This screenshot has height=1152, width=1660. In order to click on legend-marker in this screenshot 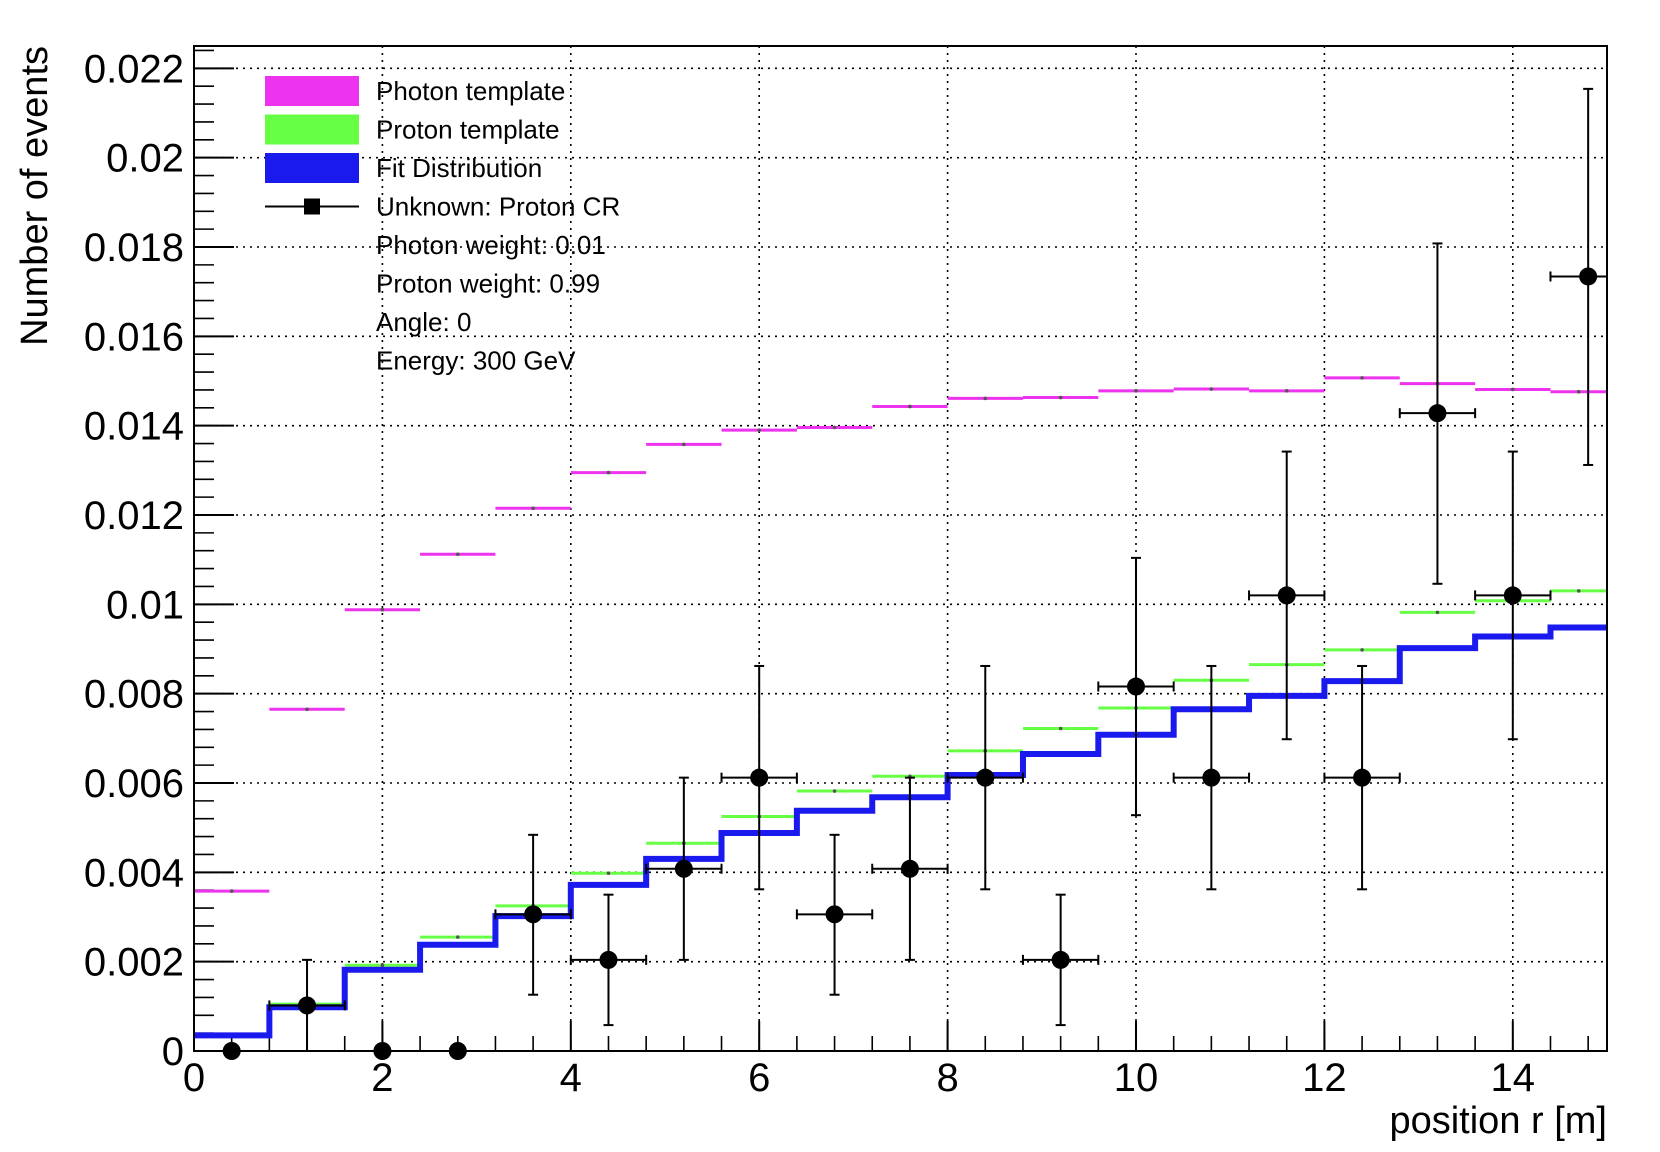, I will do `click(312, 206)`.